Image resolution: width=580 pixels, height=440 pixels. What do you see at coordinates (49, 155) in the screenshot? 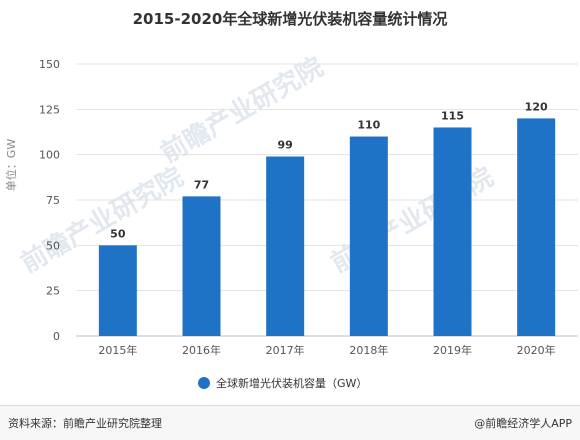
I see `y-tick-label: 100` at bounding box center [49, 155].